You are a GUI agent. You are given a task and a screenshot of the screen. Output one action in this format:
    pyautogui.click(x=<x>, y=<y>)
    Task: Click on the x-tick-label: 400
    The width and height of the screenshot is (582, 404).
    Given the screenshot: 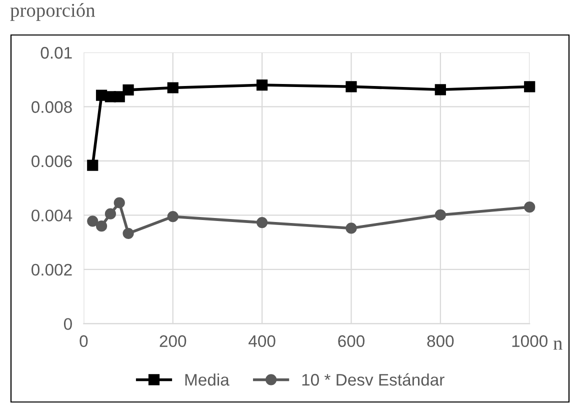 What is the action you would take?
    pyautogui.click(x=262, y=341)
    